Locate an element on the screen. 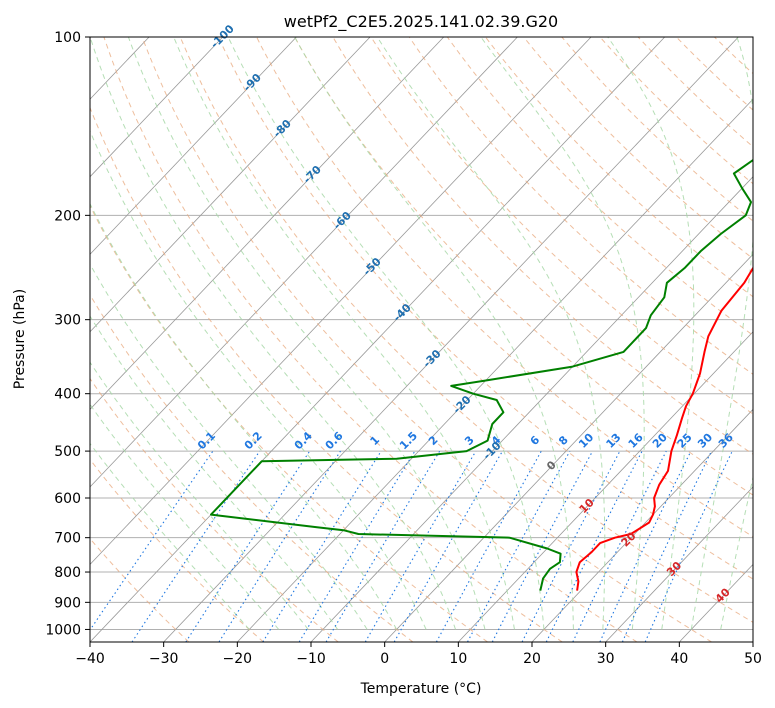 Image resolution: width=775 pixels, height=708 pixels. mixing-ratio-label: 1 is located at coordinates (375, 440).